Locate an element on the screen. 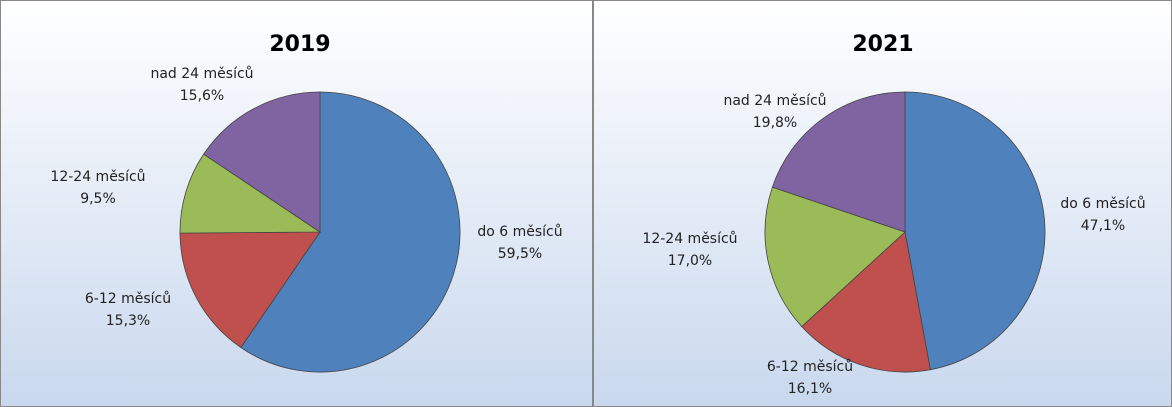 The height and width of the screenshot is (407, 1172). slice-value-label: 15,6% is located at coordinates (202, 96).